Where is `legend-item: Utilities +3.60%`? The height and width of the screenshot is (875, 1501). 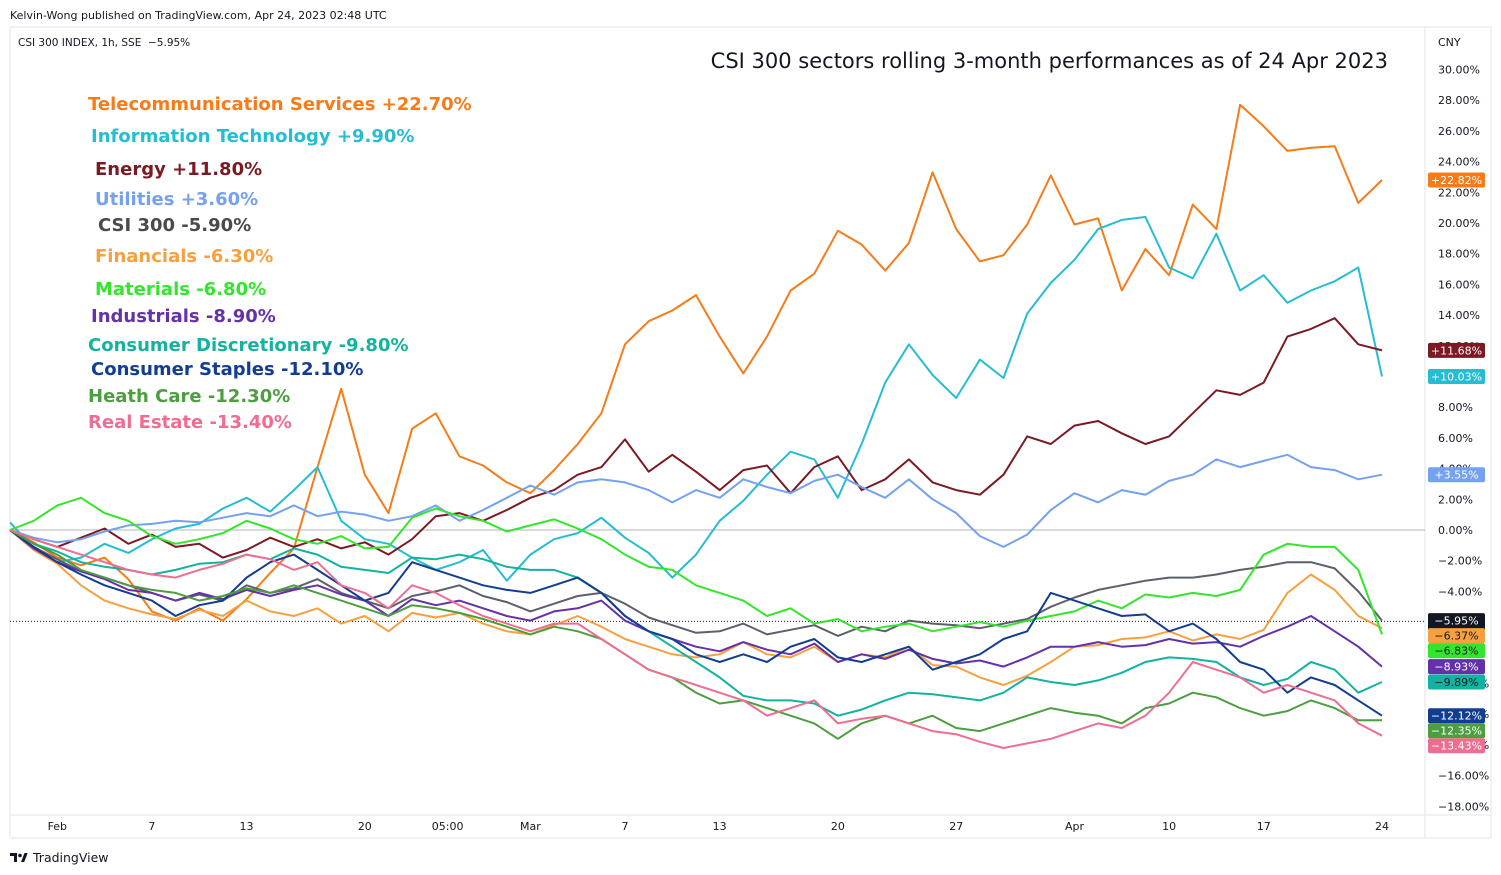 legend-item: Utilities +3.60% is located at coordinates (176, 199).